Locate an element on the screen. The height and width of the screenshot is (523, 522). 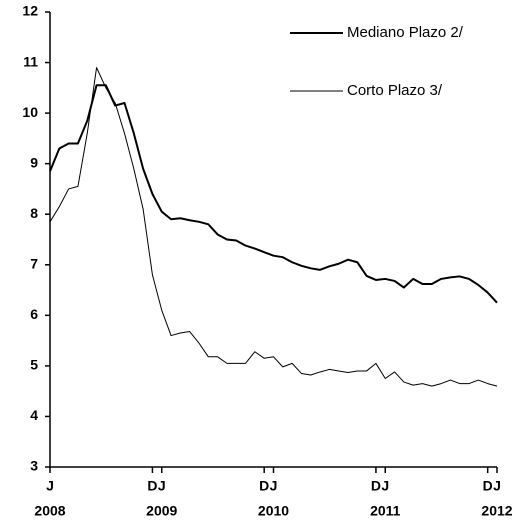
legend: Mediano Plazo 2/Corto Plazo 3/ is located at coordinates (377, 61).